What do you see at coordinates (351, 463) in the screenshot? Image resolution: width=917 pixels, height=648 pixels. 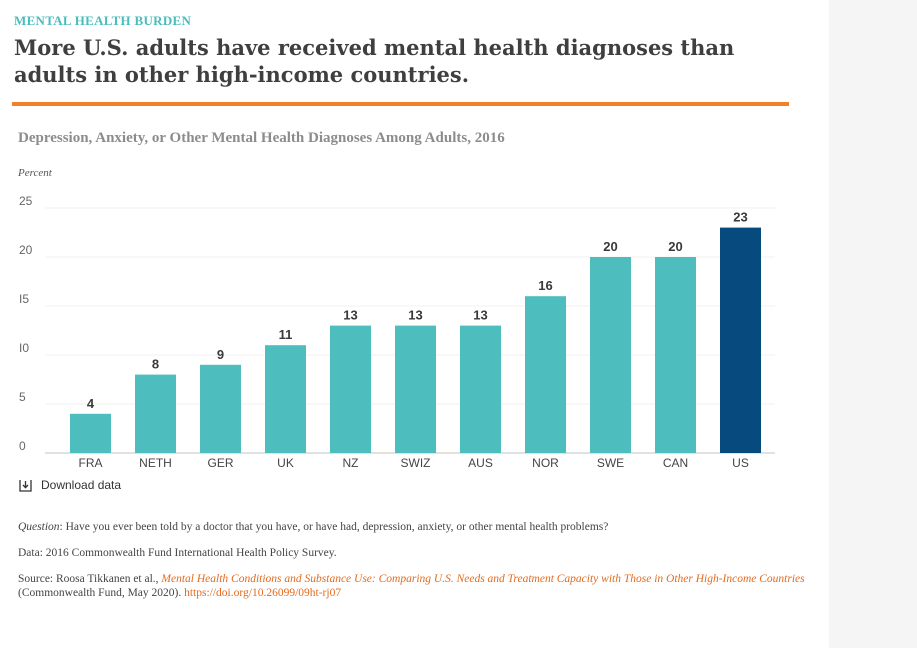 I see `x-tick-label: NZ` at bounding box center [351, 463].